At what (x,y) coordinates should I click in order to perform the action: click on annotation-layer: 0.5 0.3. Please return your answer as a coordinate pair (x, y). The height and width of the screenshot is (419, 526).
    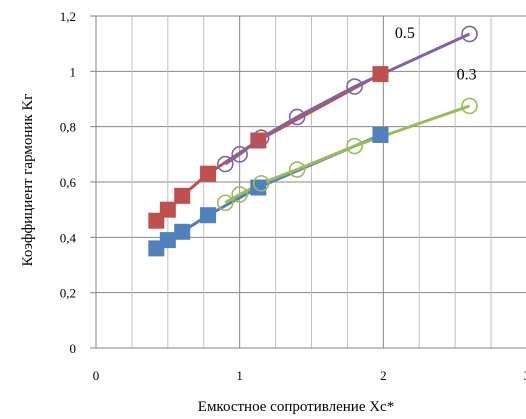
    Looking at the image, I should click on (436, 54).